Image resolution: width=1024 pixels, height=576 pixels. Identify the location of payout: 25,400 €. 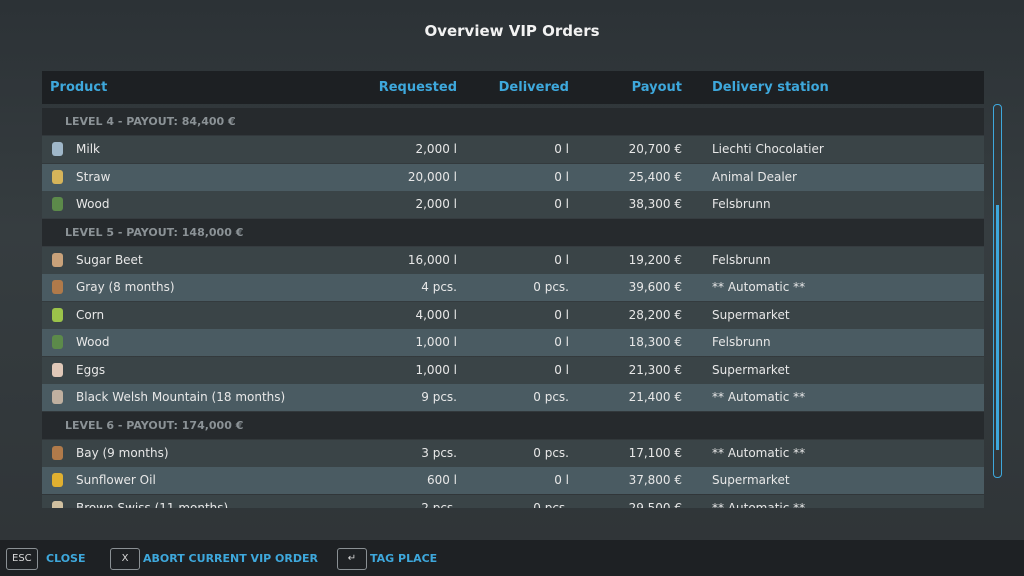
(655, 176).